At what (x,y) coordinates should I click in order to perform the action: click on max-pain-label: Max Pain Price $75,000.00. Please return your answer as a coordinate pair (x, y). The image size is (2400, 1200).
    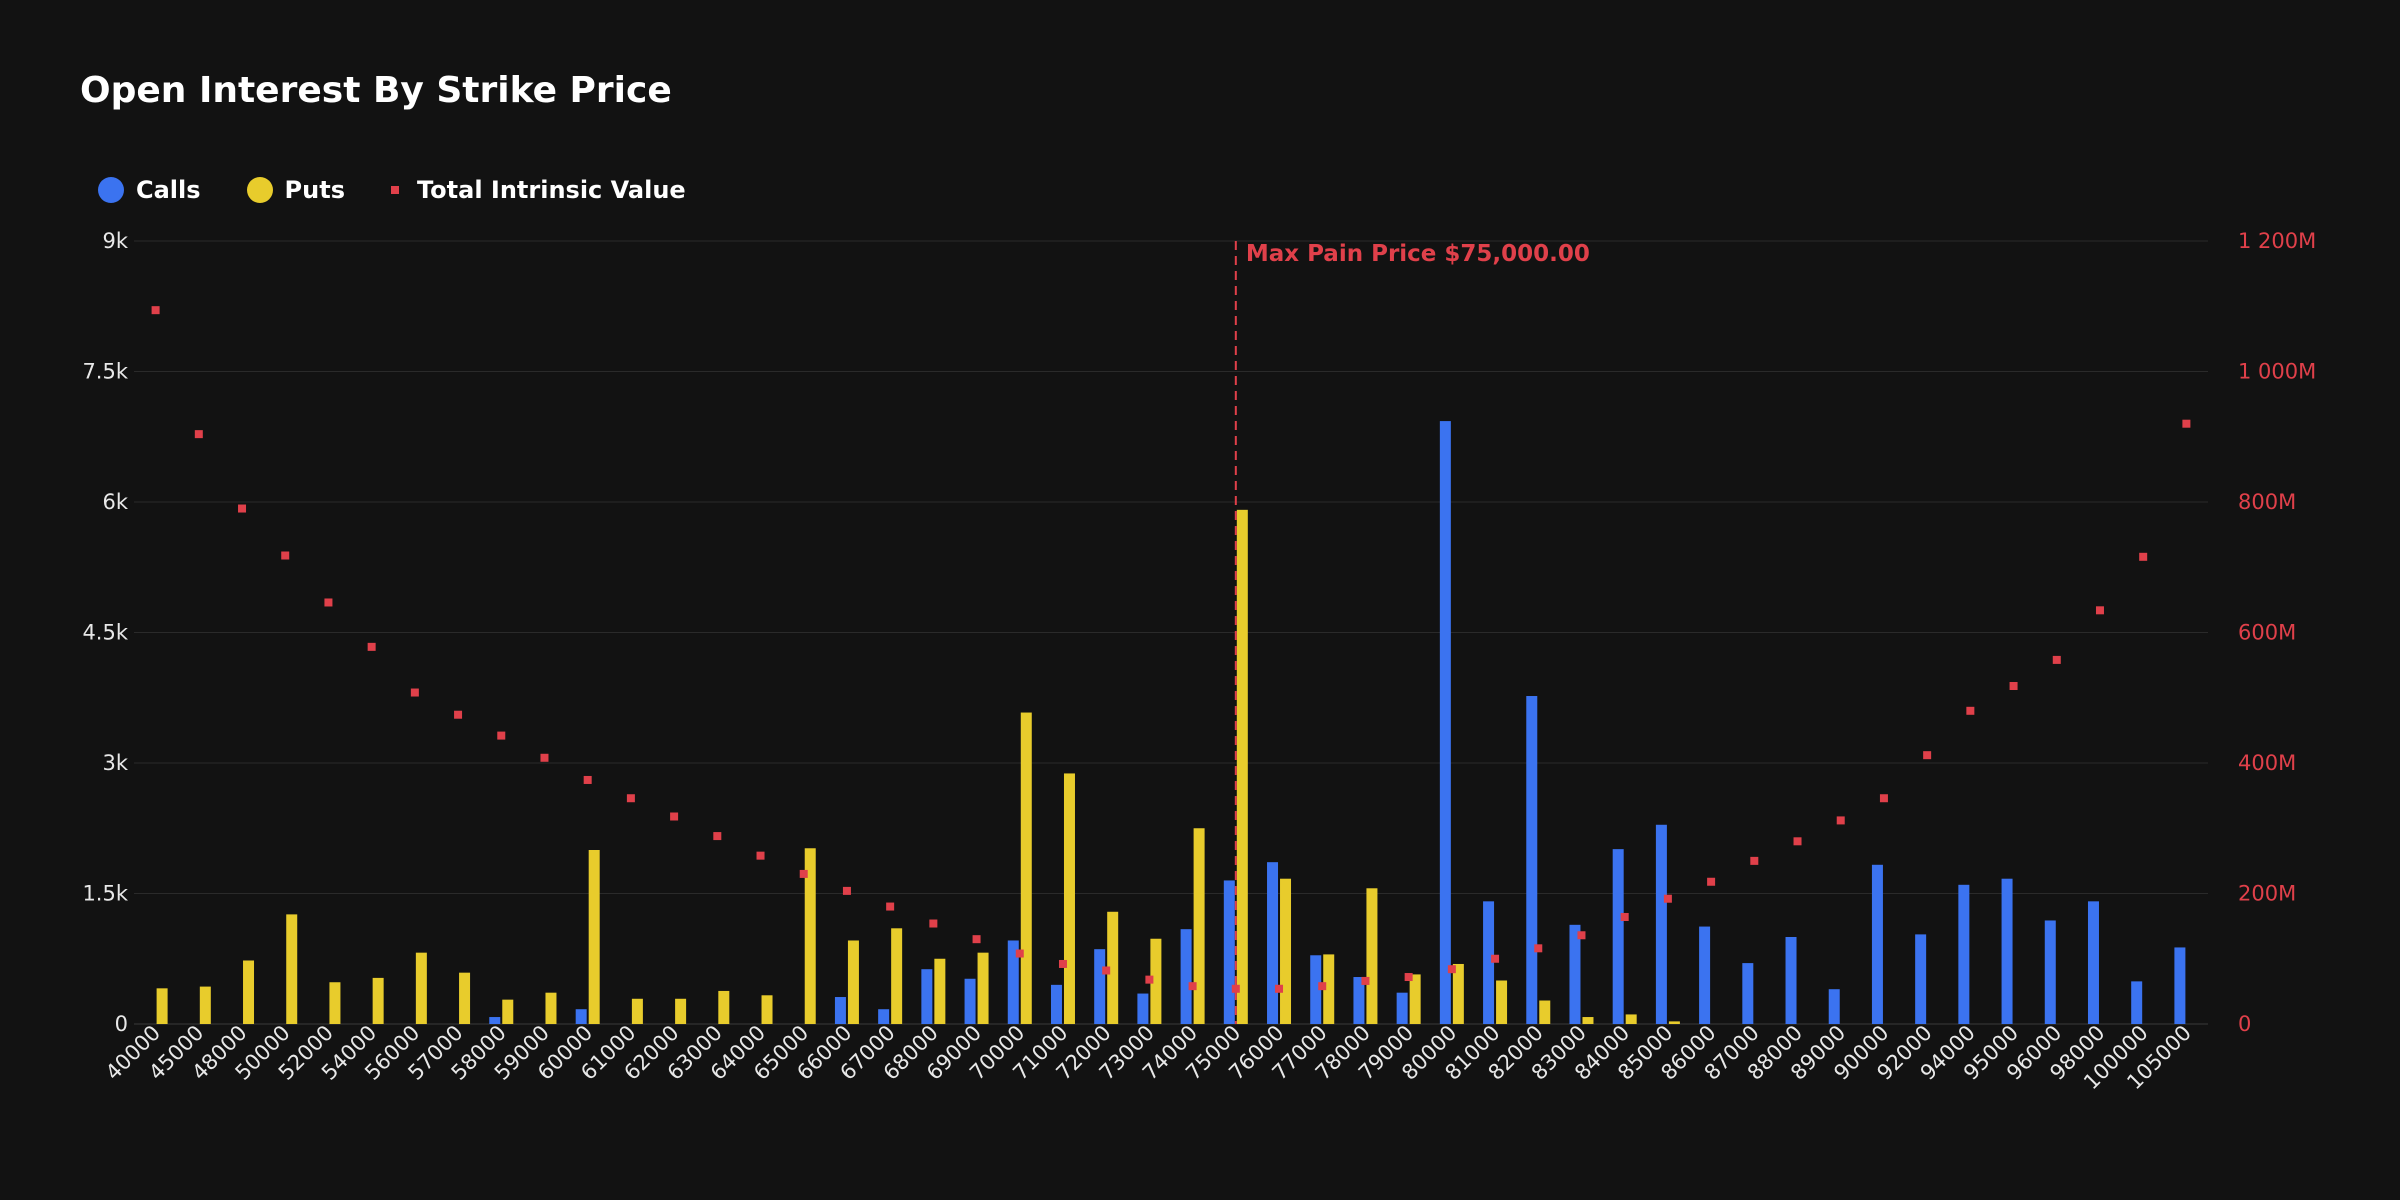
    Looking at the image, I should click on (1418, 254).